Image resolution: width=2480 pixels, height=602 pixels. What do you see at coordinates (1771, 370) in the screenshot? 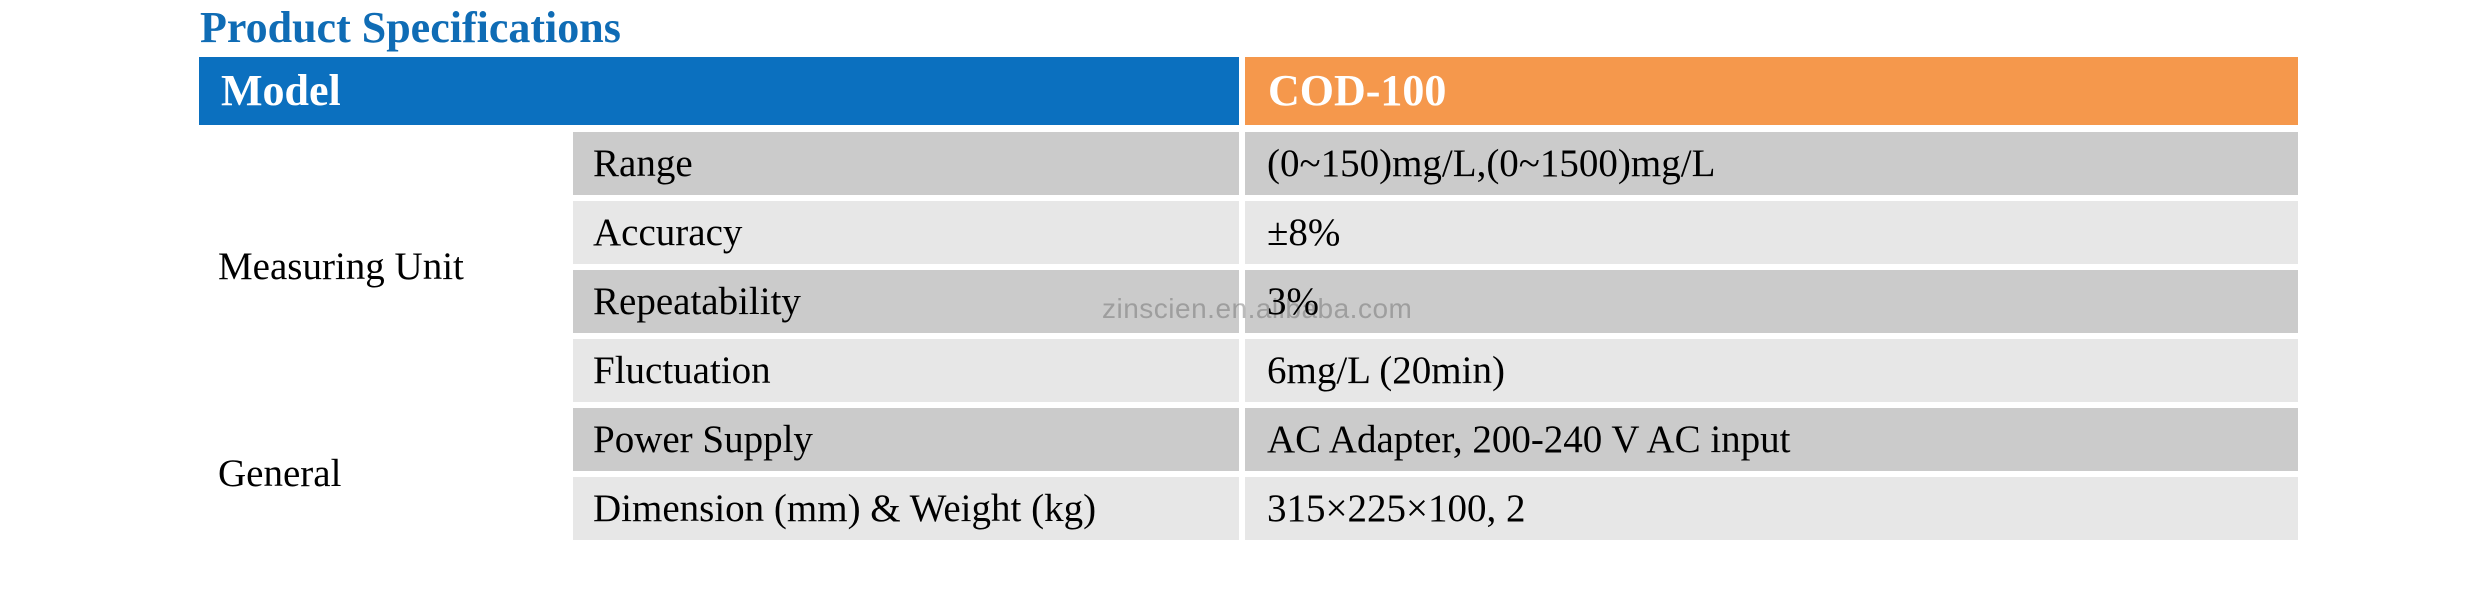
I see `value-cell-fluctuation: 6mg/L (20min)` at bounding box center [1771, 370].